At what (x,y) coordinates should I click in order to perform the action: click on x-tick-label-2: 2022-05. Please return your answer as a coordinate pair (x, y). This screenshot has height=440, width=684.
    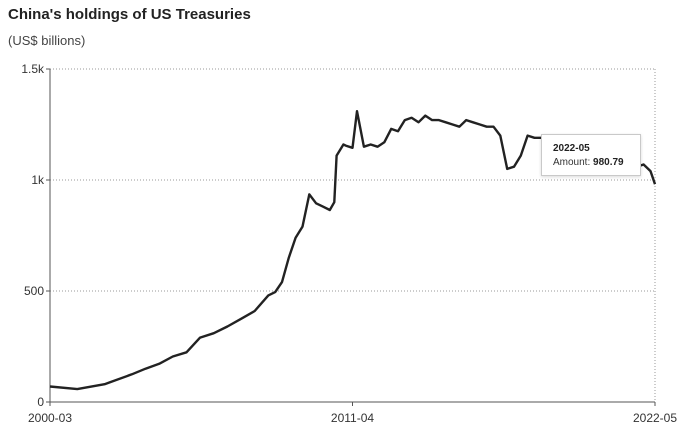
    Looking at the image, I should click on (655, 418).